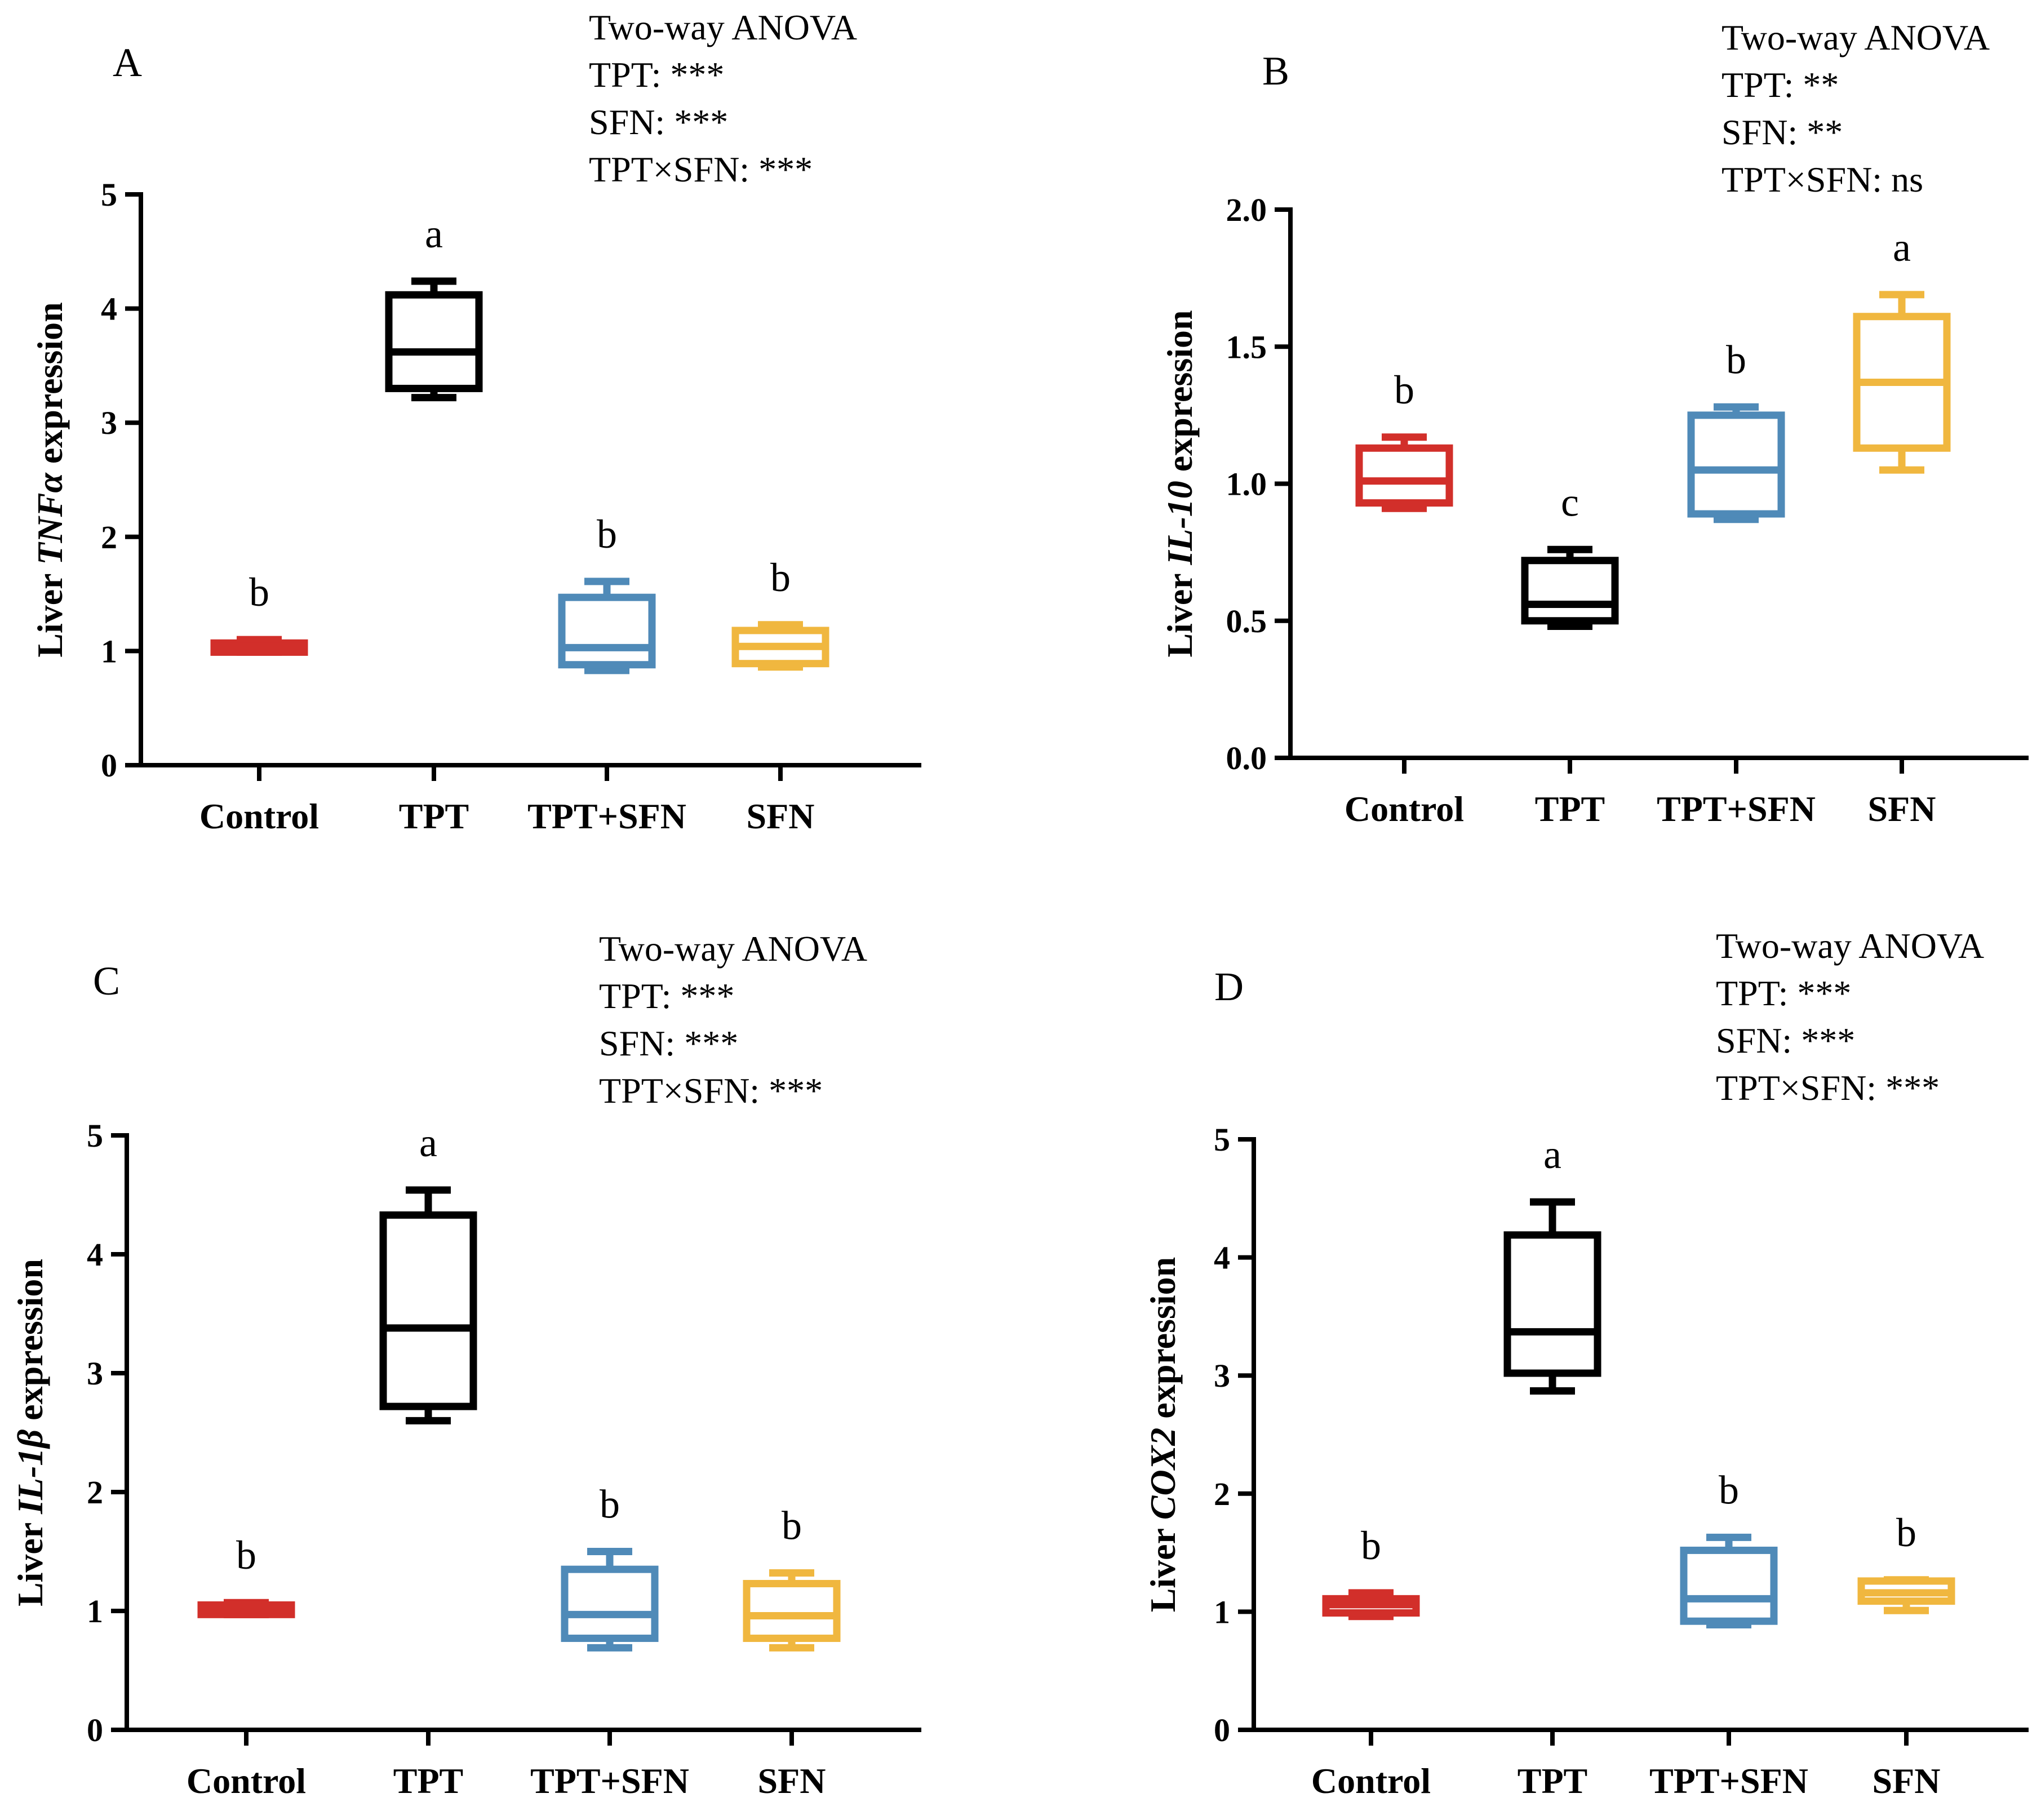 The height and width of the screenshot is (1820, 2041). What do you see at coordinates (1828, 1088) in the screenshot?
I see `anova-line: TPT×SFN: ***` at bounding box center [1828, 1088].